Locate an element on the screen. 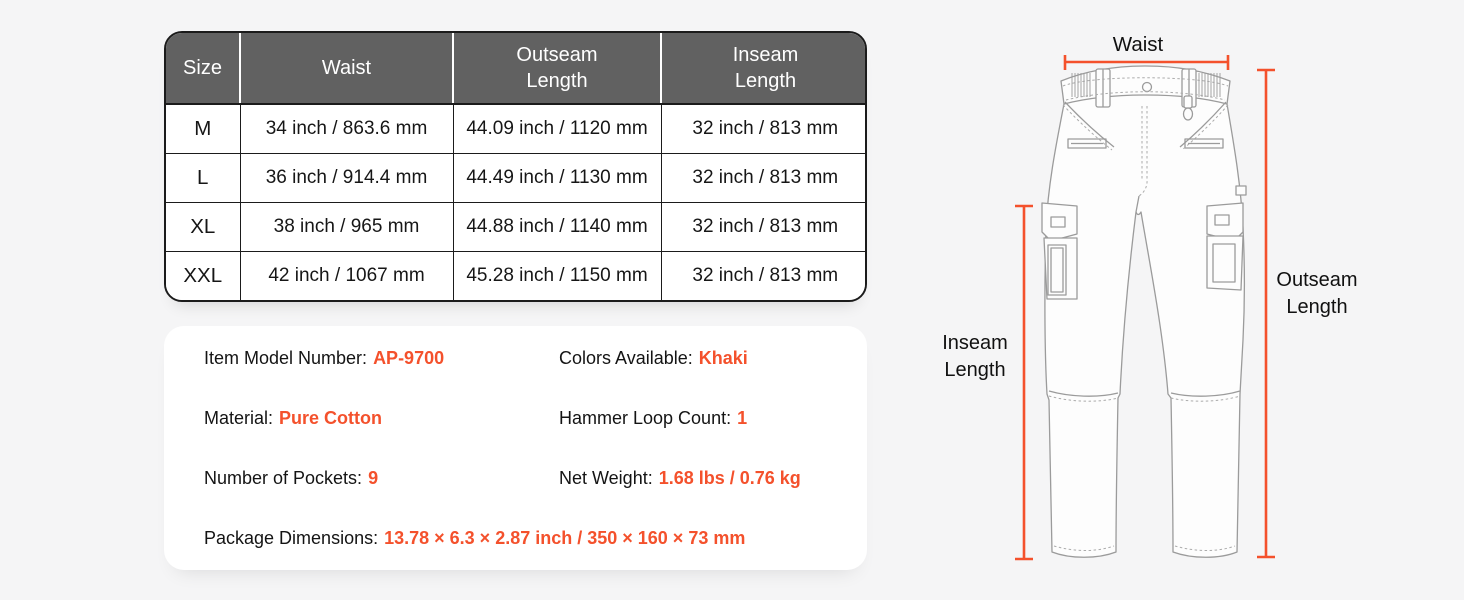 This screenshot has width=1464, height=600. detail-label: Material: is located at coordinates (239, 417).